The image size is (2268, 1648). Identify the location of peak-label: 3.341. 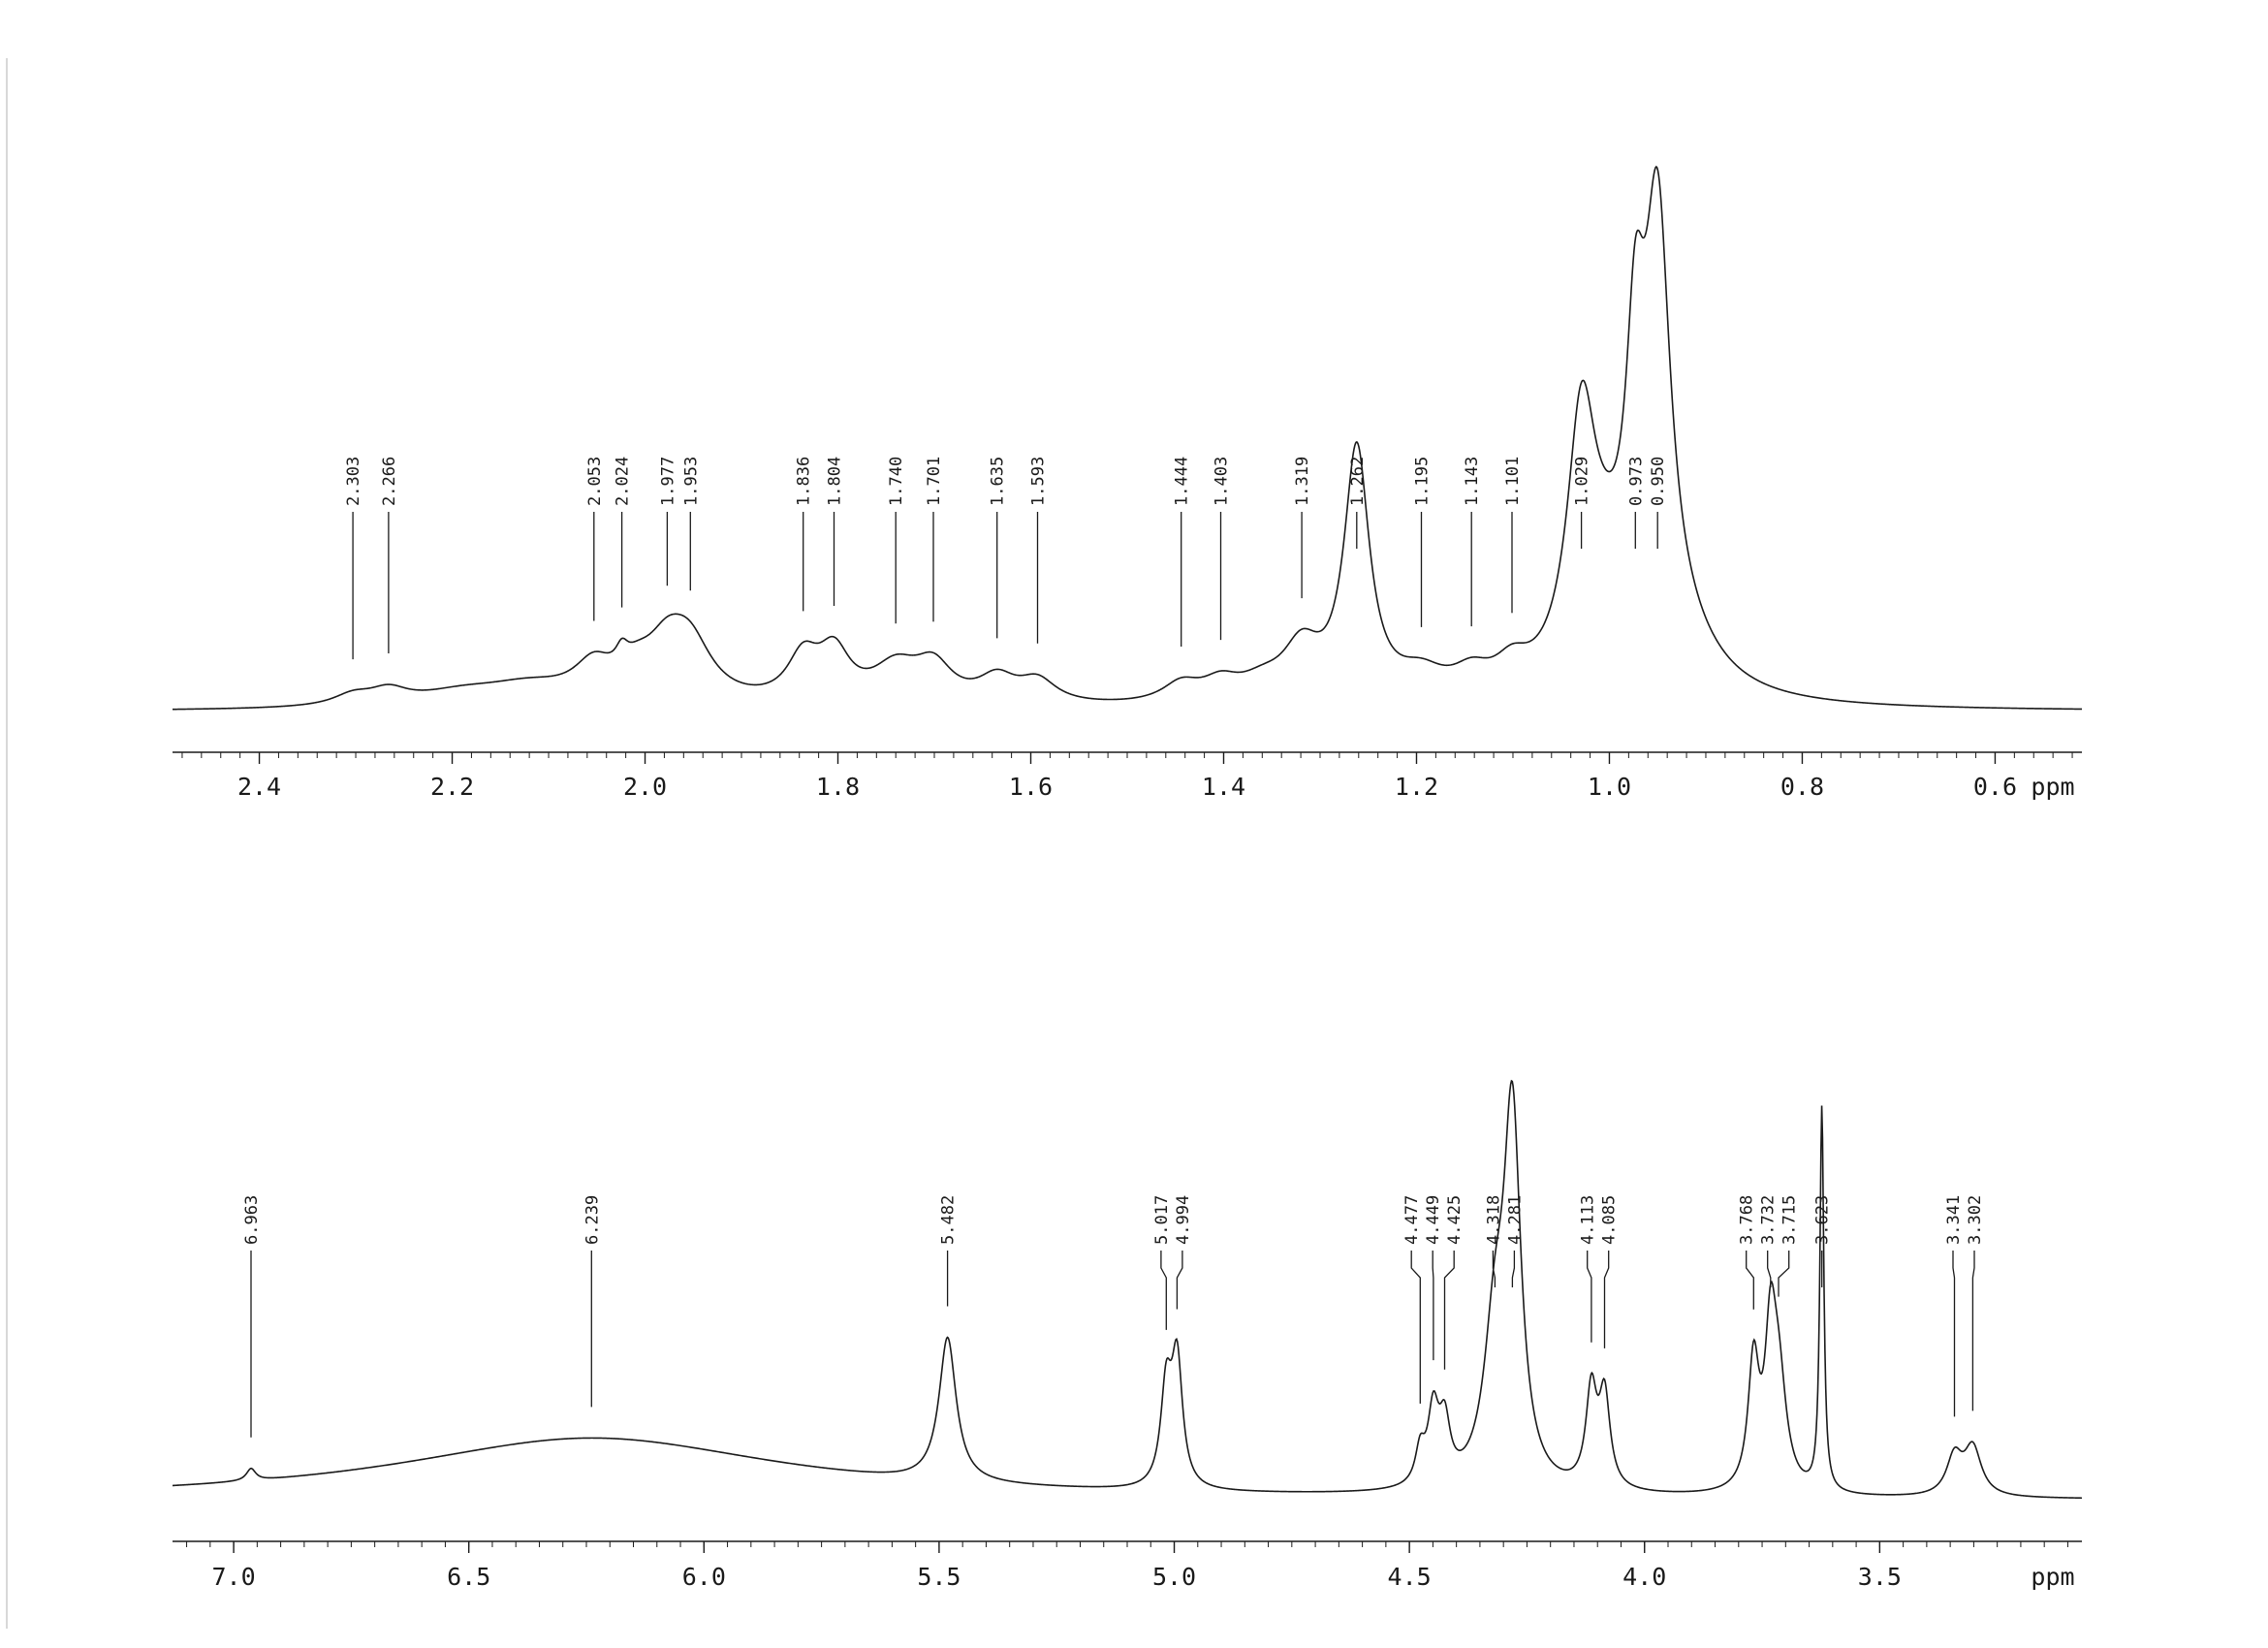
(1954, 1220).